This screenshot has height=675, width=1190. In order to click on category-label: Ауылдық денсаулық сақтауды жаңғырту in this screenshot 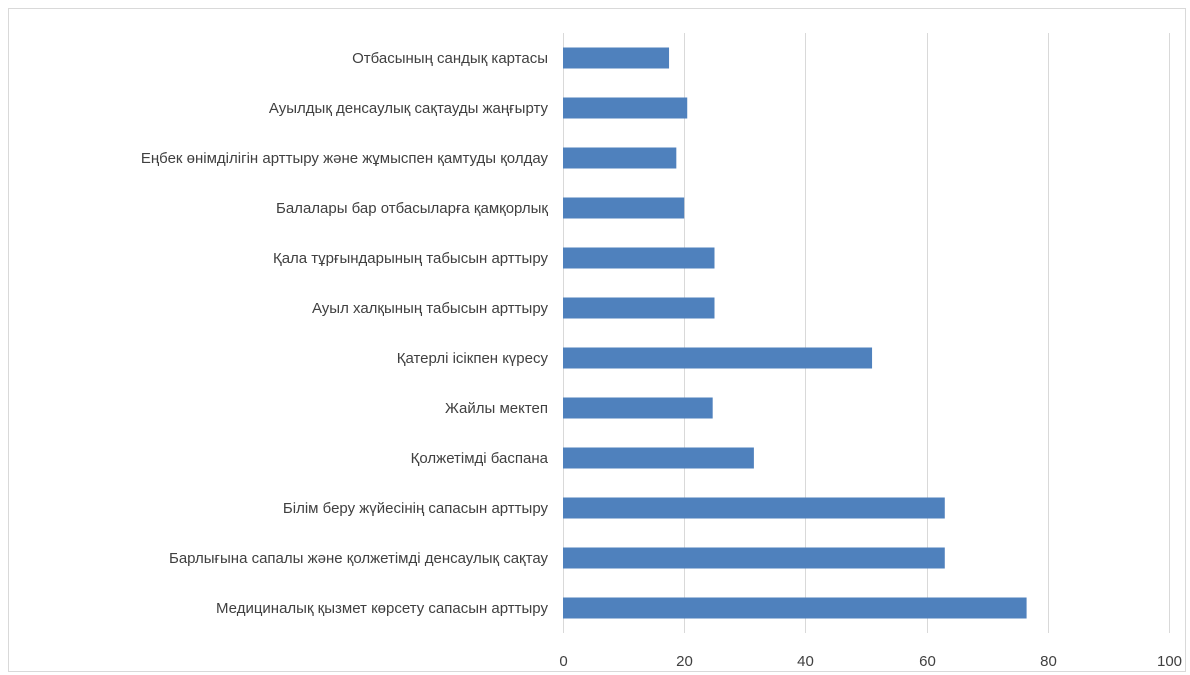, I will do `click(409, 108)`.